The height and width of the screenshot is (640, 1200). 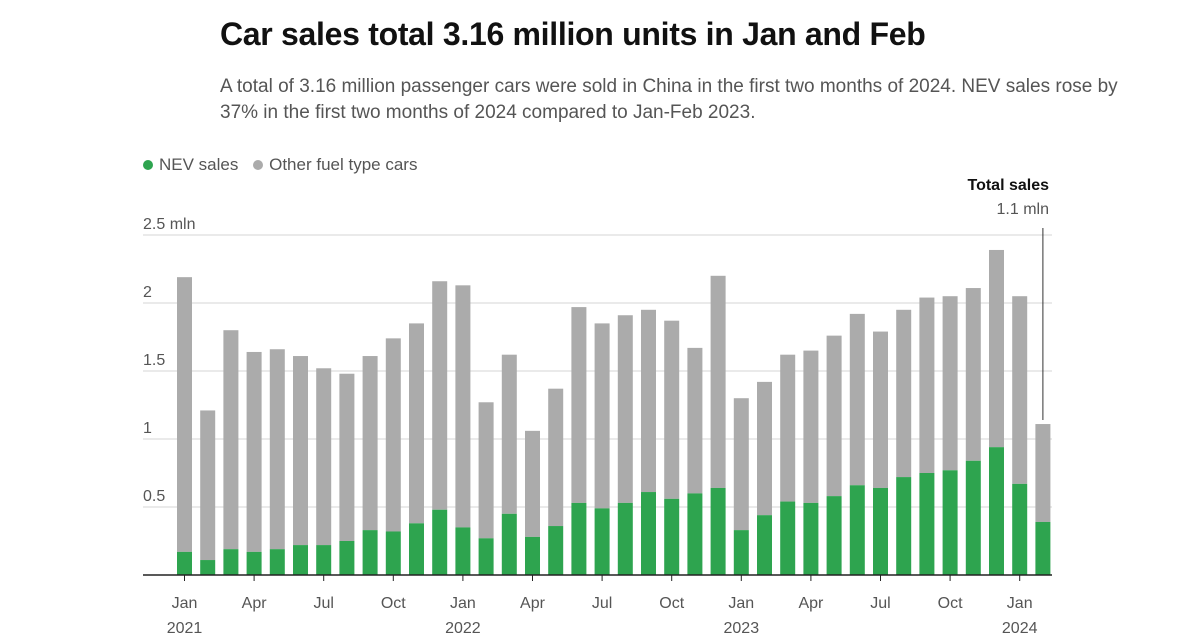 I want to click on y-tick-label: 1, so click(x=147, y=428).